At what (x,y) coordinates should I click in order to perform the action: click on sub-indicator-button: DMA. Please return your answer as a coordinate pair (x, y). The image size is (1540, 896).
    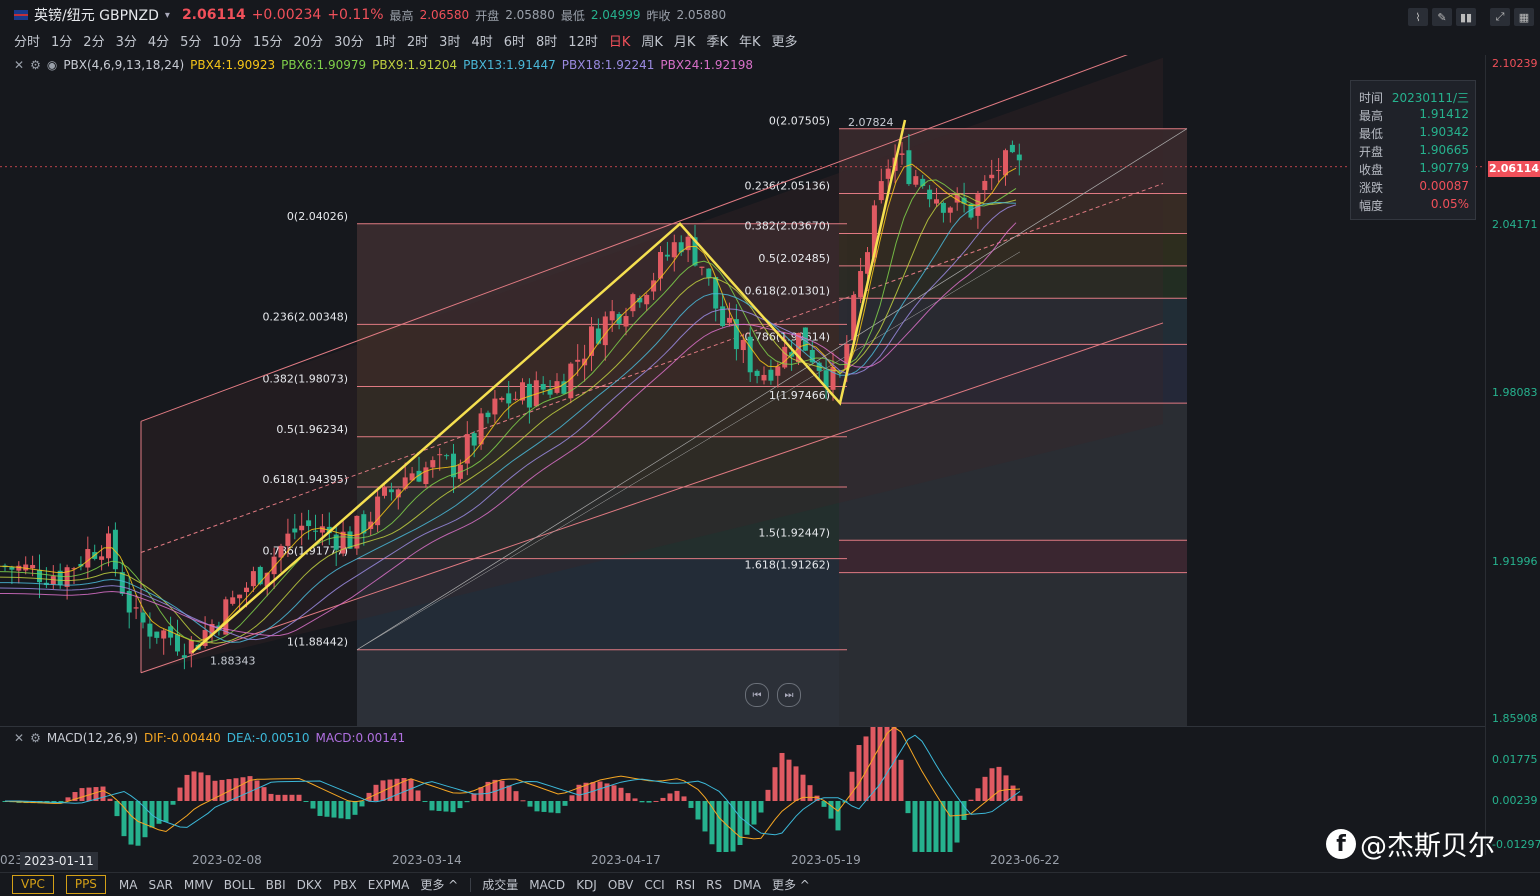
    Looking at the image, I should click on (747, 884).